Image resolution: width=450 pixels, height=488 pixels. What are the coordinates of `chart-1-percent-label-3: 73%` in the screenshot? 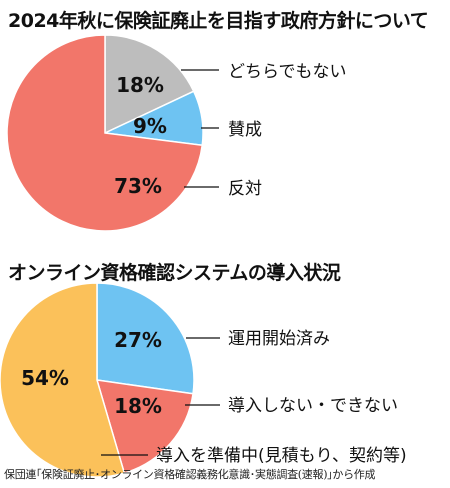 It's located at (138, 186).